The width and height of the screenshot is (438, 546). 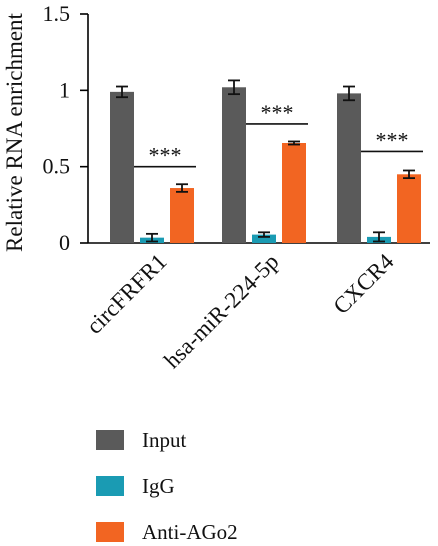 What do you see at coordinates (264, 238) in the screenshot?
I see `bar-igg` at bounding box center [264, 238].